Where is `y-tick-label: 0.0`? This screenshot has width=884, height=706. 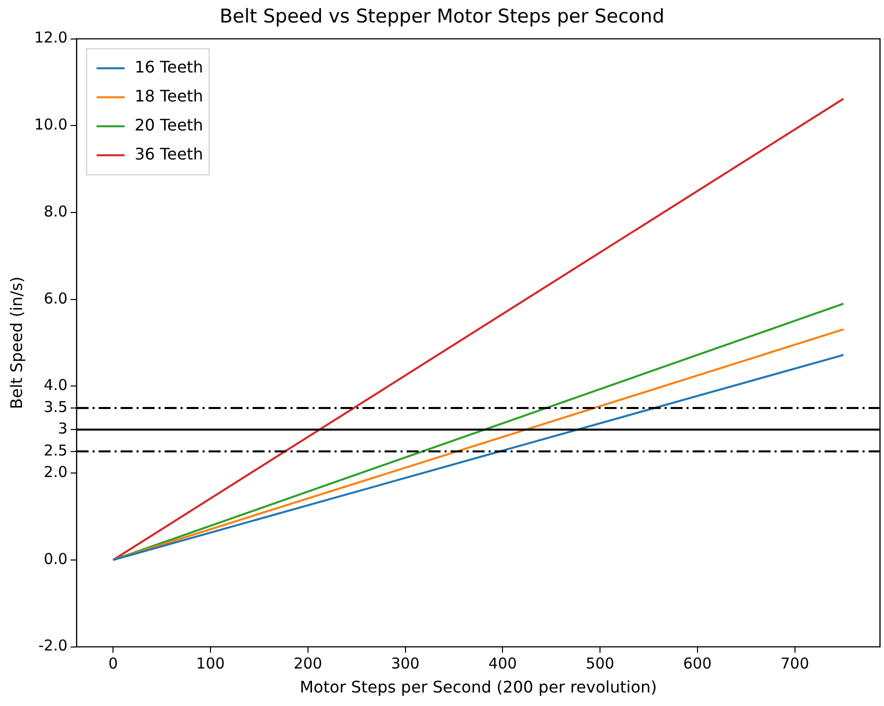 y-tick-label: 0.0 is located at coordinates (56, 559).